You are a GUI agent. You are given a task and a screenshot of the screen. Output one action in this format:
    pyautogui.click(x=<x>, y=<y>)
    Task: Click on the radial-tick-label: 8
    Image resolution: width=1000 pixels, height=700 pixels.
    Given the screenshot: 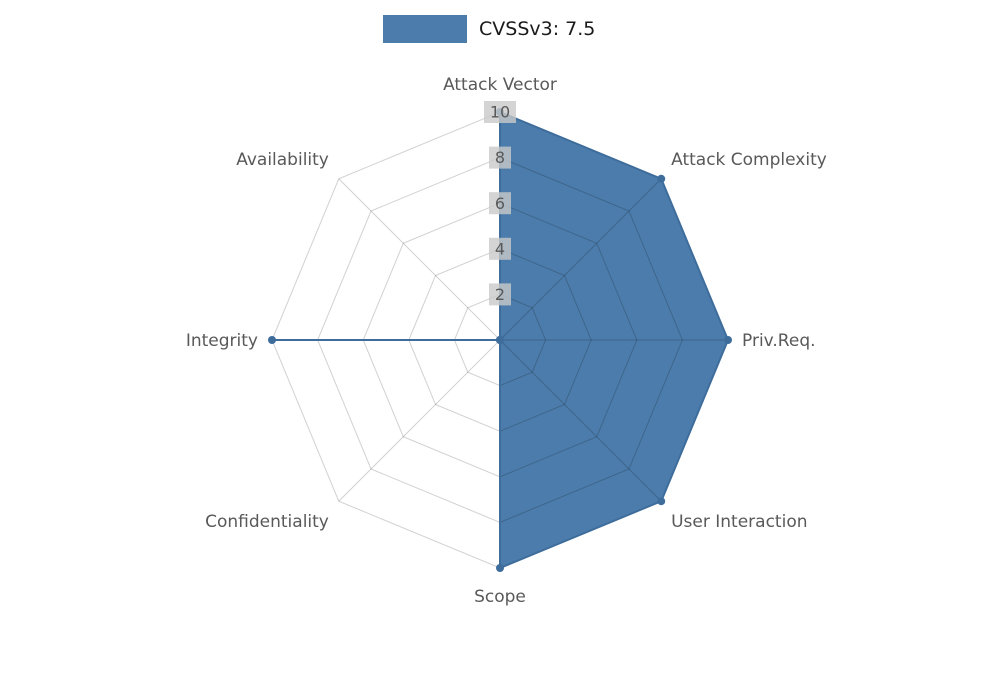 What is the action you would take?
    pyautogui.click(x=500, y=157)
    